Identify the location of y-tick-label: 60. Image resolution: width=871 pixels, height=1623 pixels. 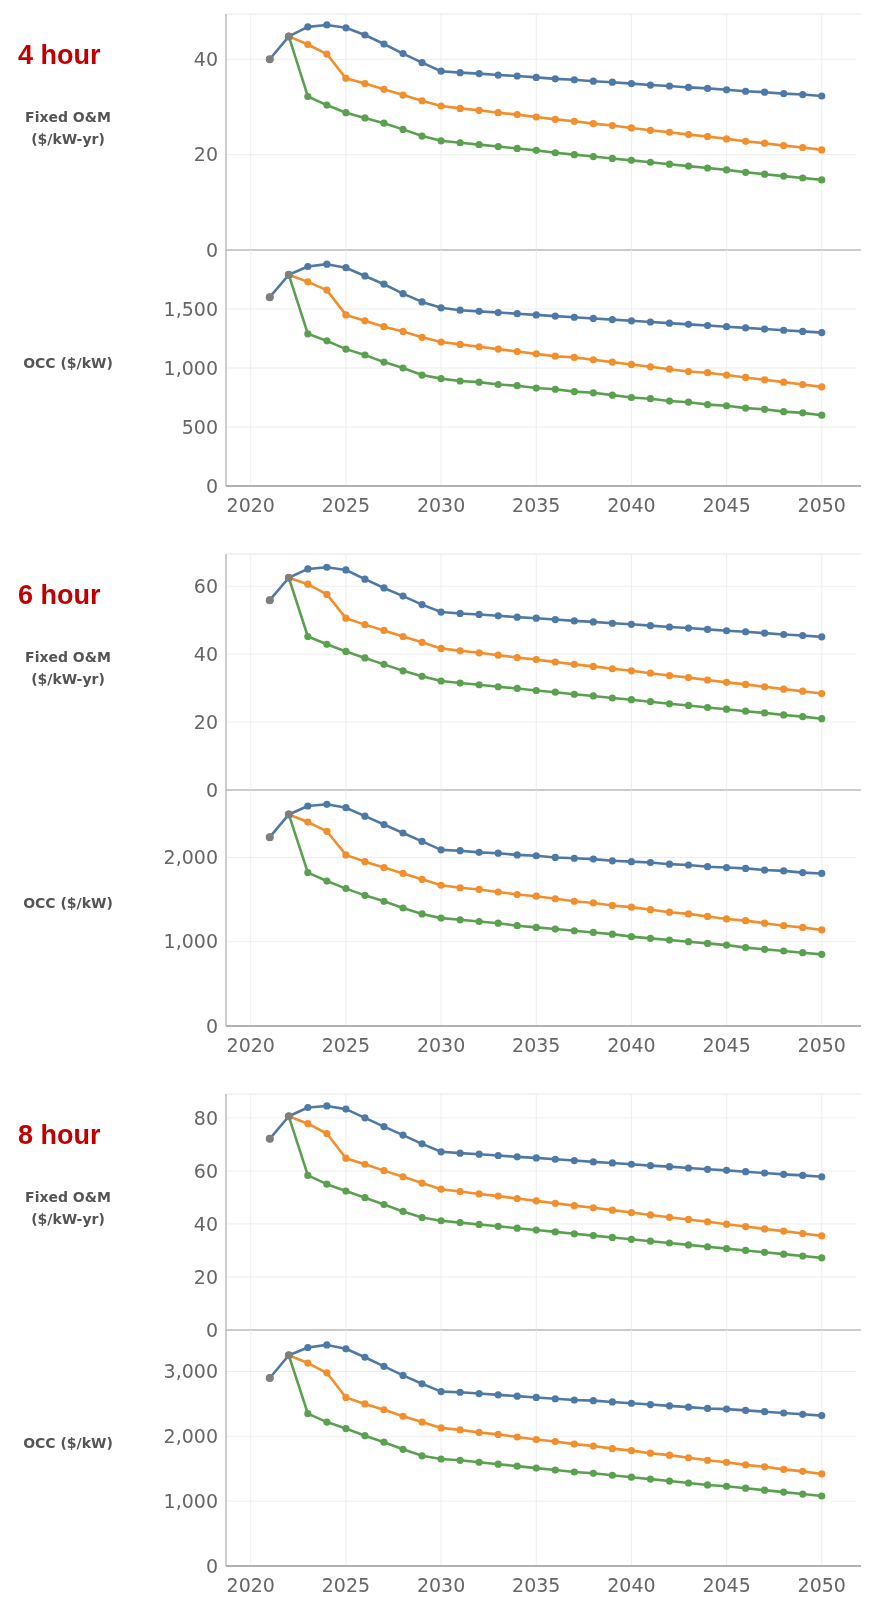
(205, 1170).